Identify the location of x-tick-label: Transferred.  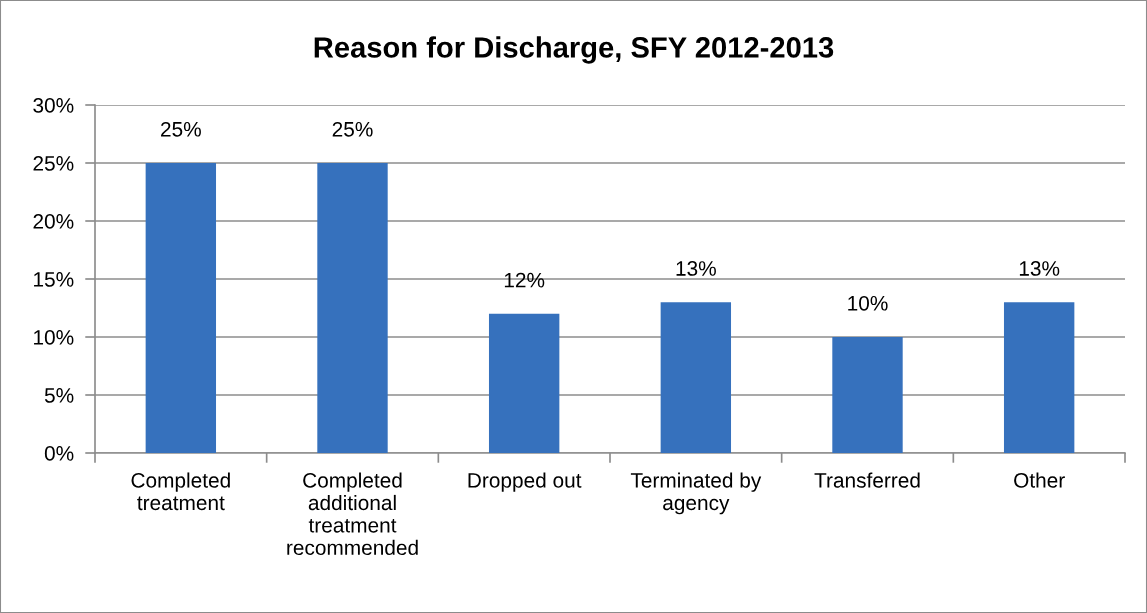
(867, 480).